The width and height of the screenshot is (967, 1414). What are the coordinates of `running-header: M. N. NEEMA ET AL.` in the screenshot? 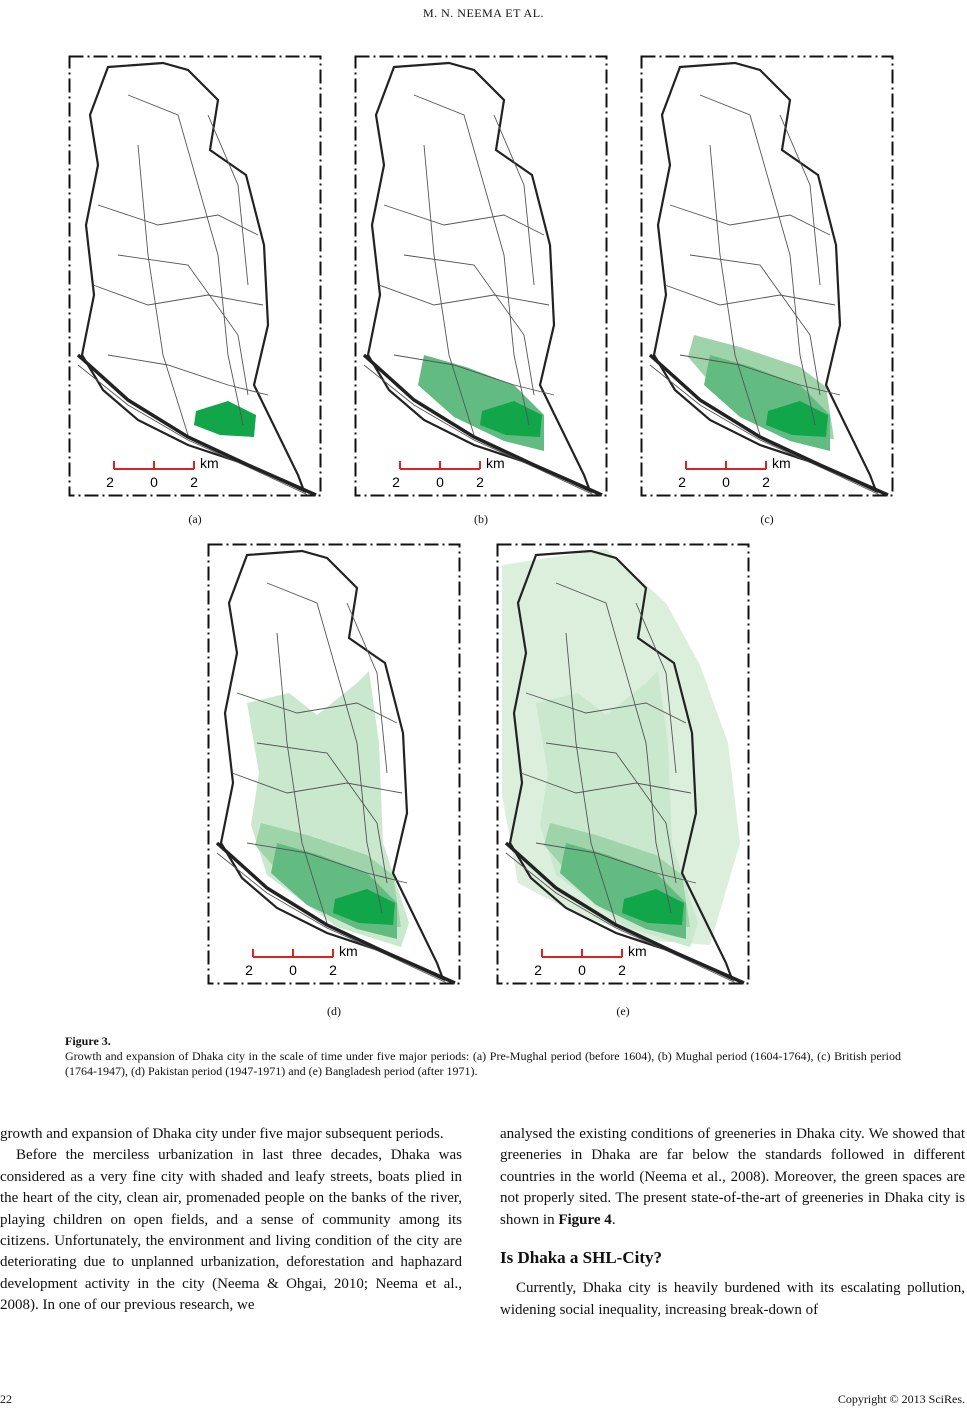 It's located at (483, 13).